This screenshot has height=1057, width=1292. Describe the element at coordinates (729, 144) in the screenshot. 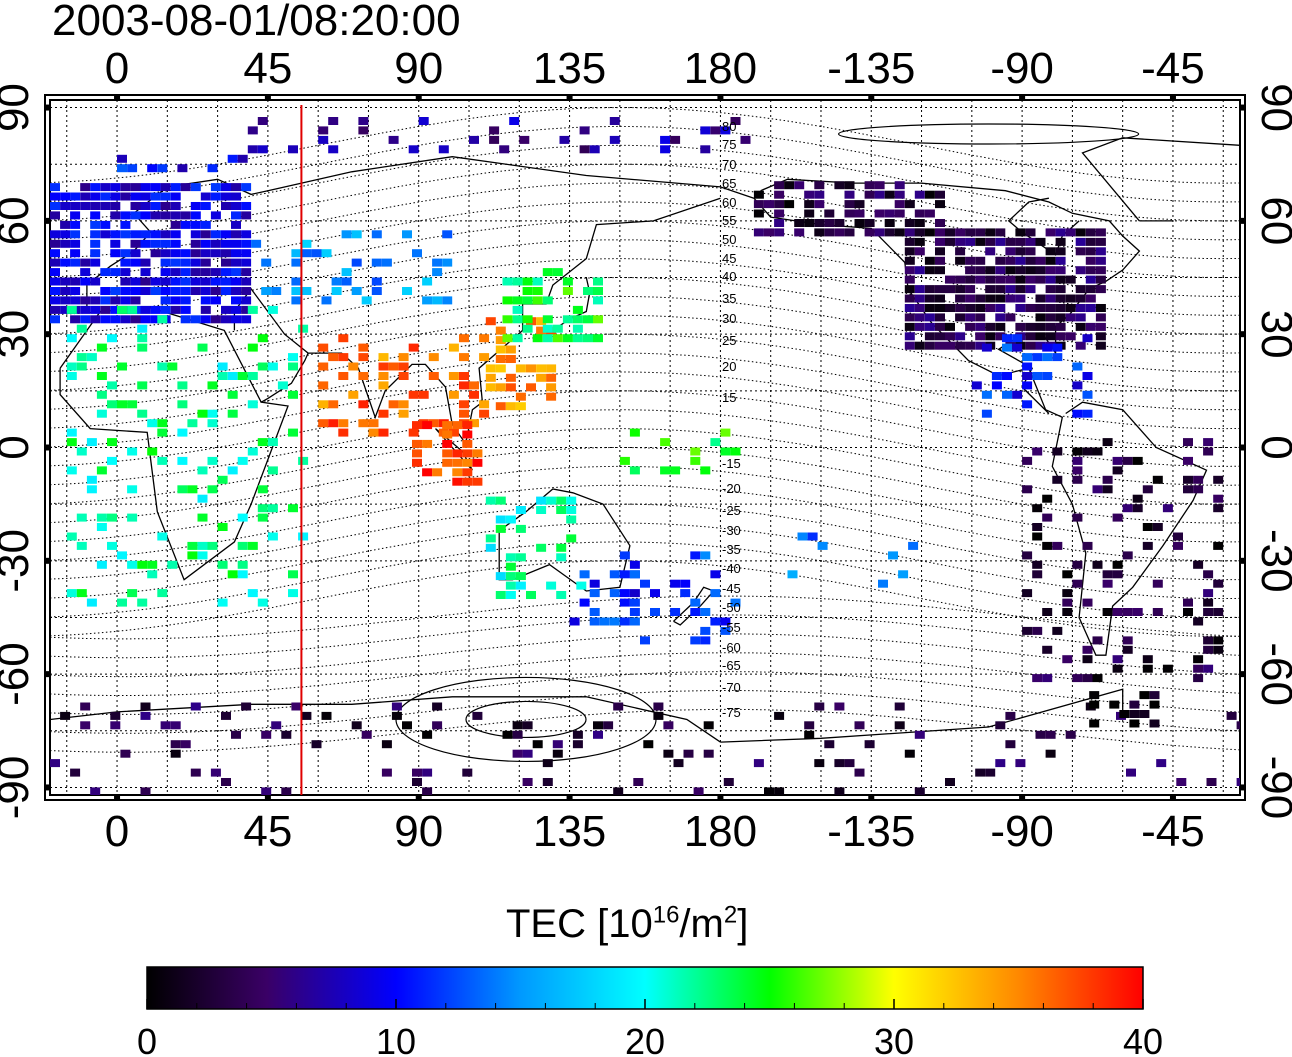

I see `contour-label: 75` at that location.